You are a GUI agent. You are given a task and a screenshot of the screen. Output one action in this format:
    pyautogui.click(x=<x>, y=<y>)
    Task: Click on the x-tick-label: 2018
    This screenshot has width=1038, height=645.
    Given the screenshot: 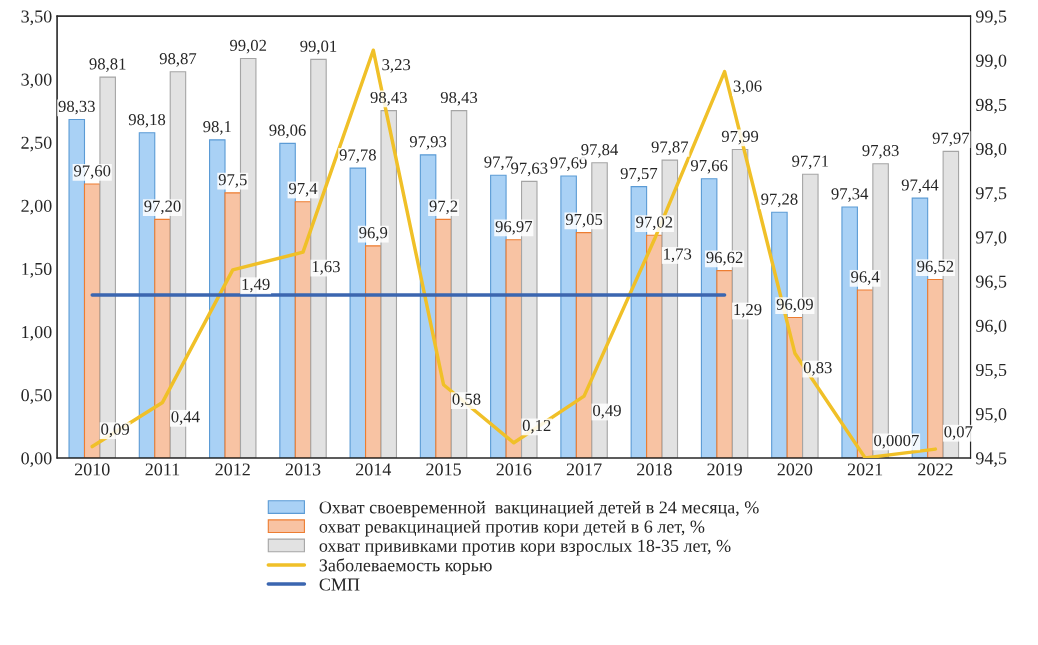 What is the action you would take?
    pyautogui.click(x=654, y=469)
    